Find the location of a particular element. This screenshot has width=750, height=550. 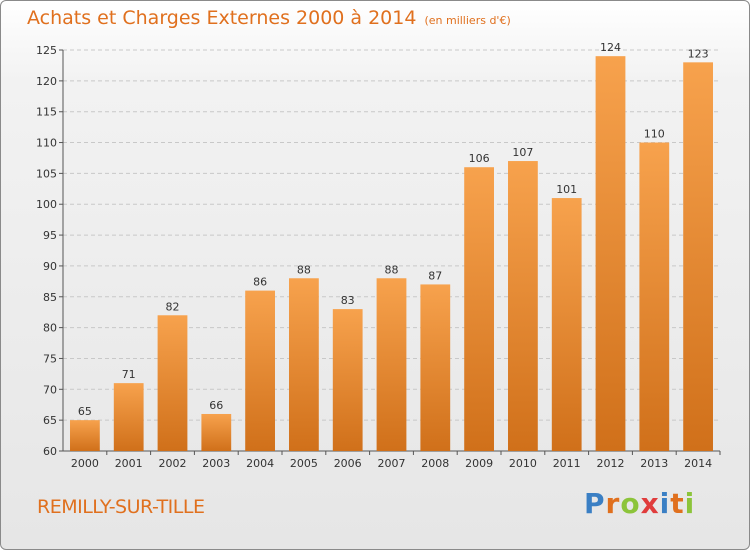

brand-letter: t is located at coordinates (677, 503).